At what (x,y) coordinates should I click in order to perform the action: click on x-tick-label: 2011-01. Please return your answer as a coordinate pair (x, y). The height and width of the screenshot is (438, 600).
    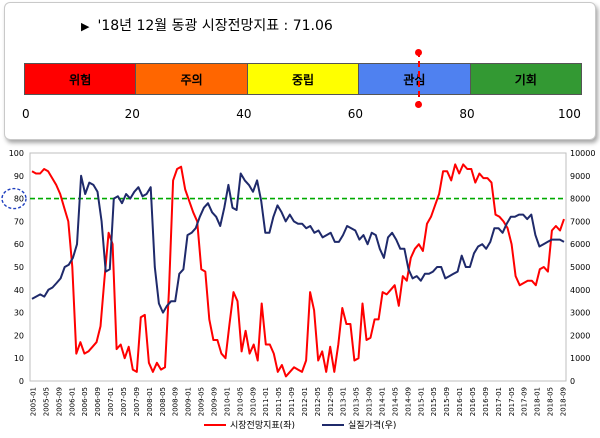
    Looking at the image, I should click on (266, 401).